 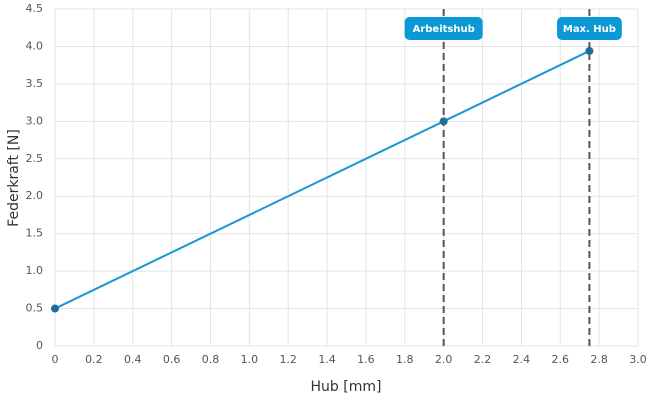 What do you see at coordinates (39, 345) in the screenshot?
I see `y-tick-label: 0` at bounding box center [39, 345].